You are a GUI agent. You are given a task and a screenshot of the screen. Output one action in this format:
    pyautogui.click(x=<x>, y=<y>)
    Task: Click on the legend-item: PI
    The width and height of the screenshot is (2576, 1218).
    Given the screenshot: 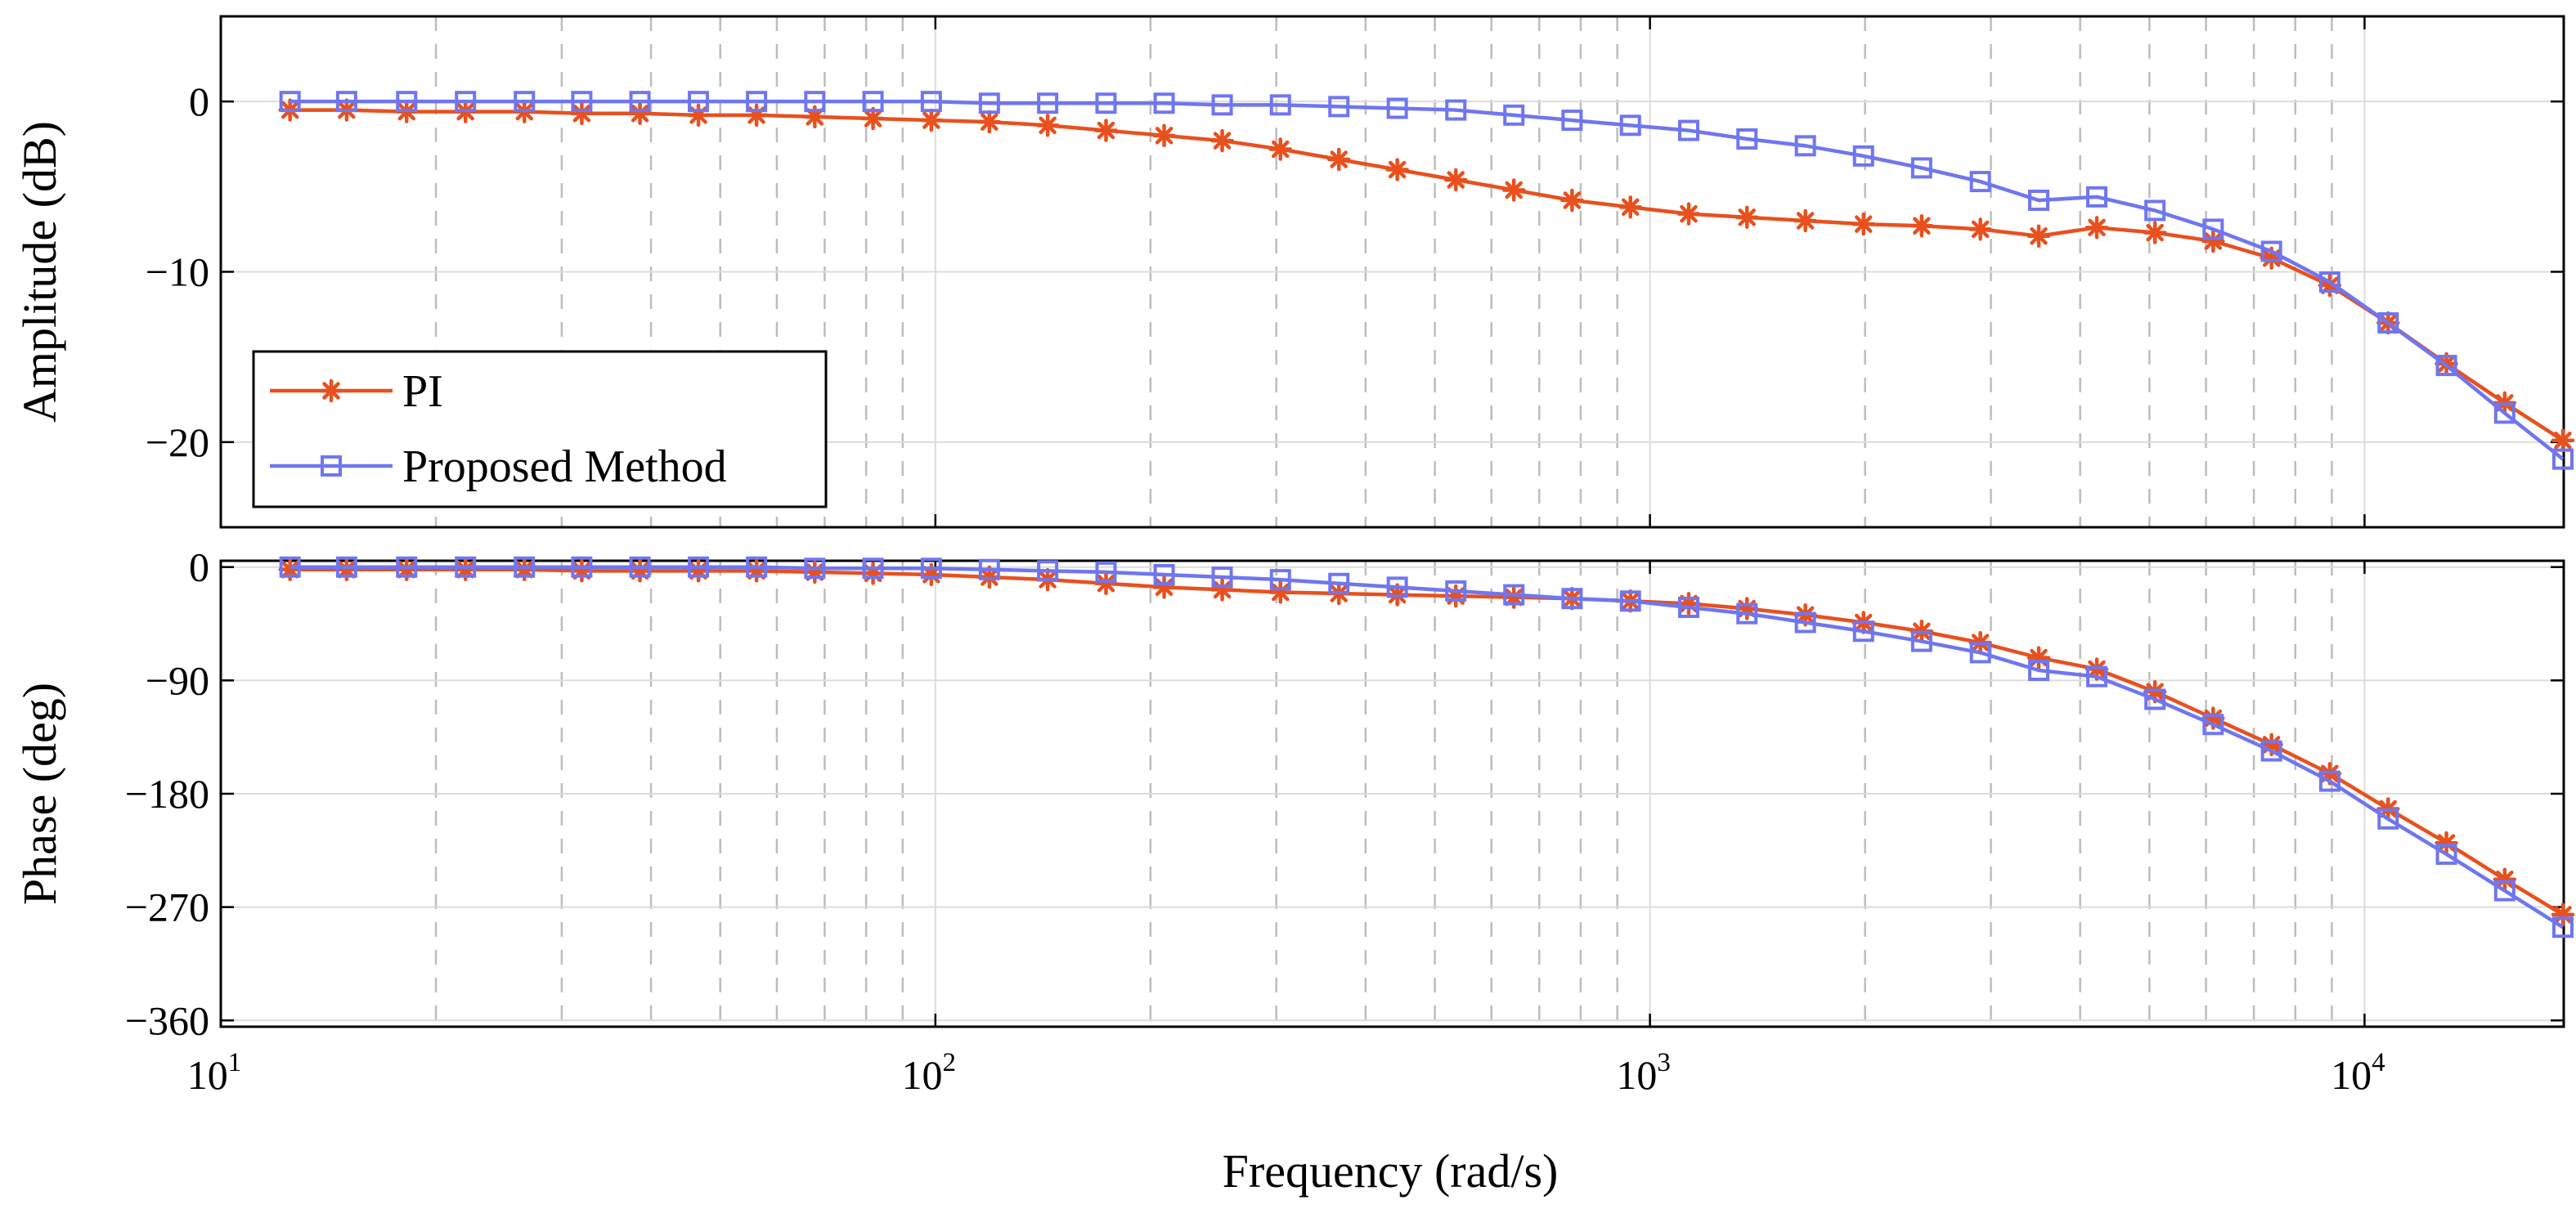 What is the action you would take?
    pyautogui.click(x=356, y=391)
    